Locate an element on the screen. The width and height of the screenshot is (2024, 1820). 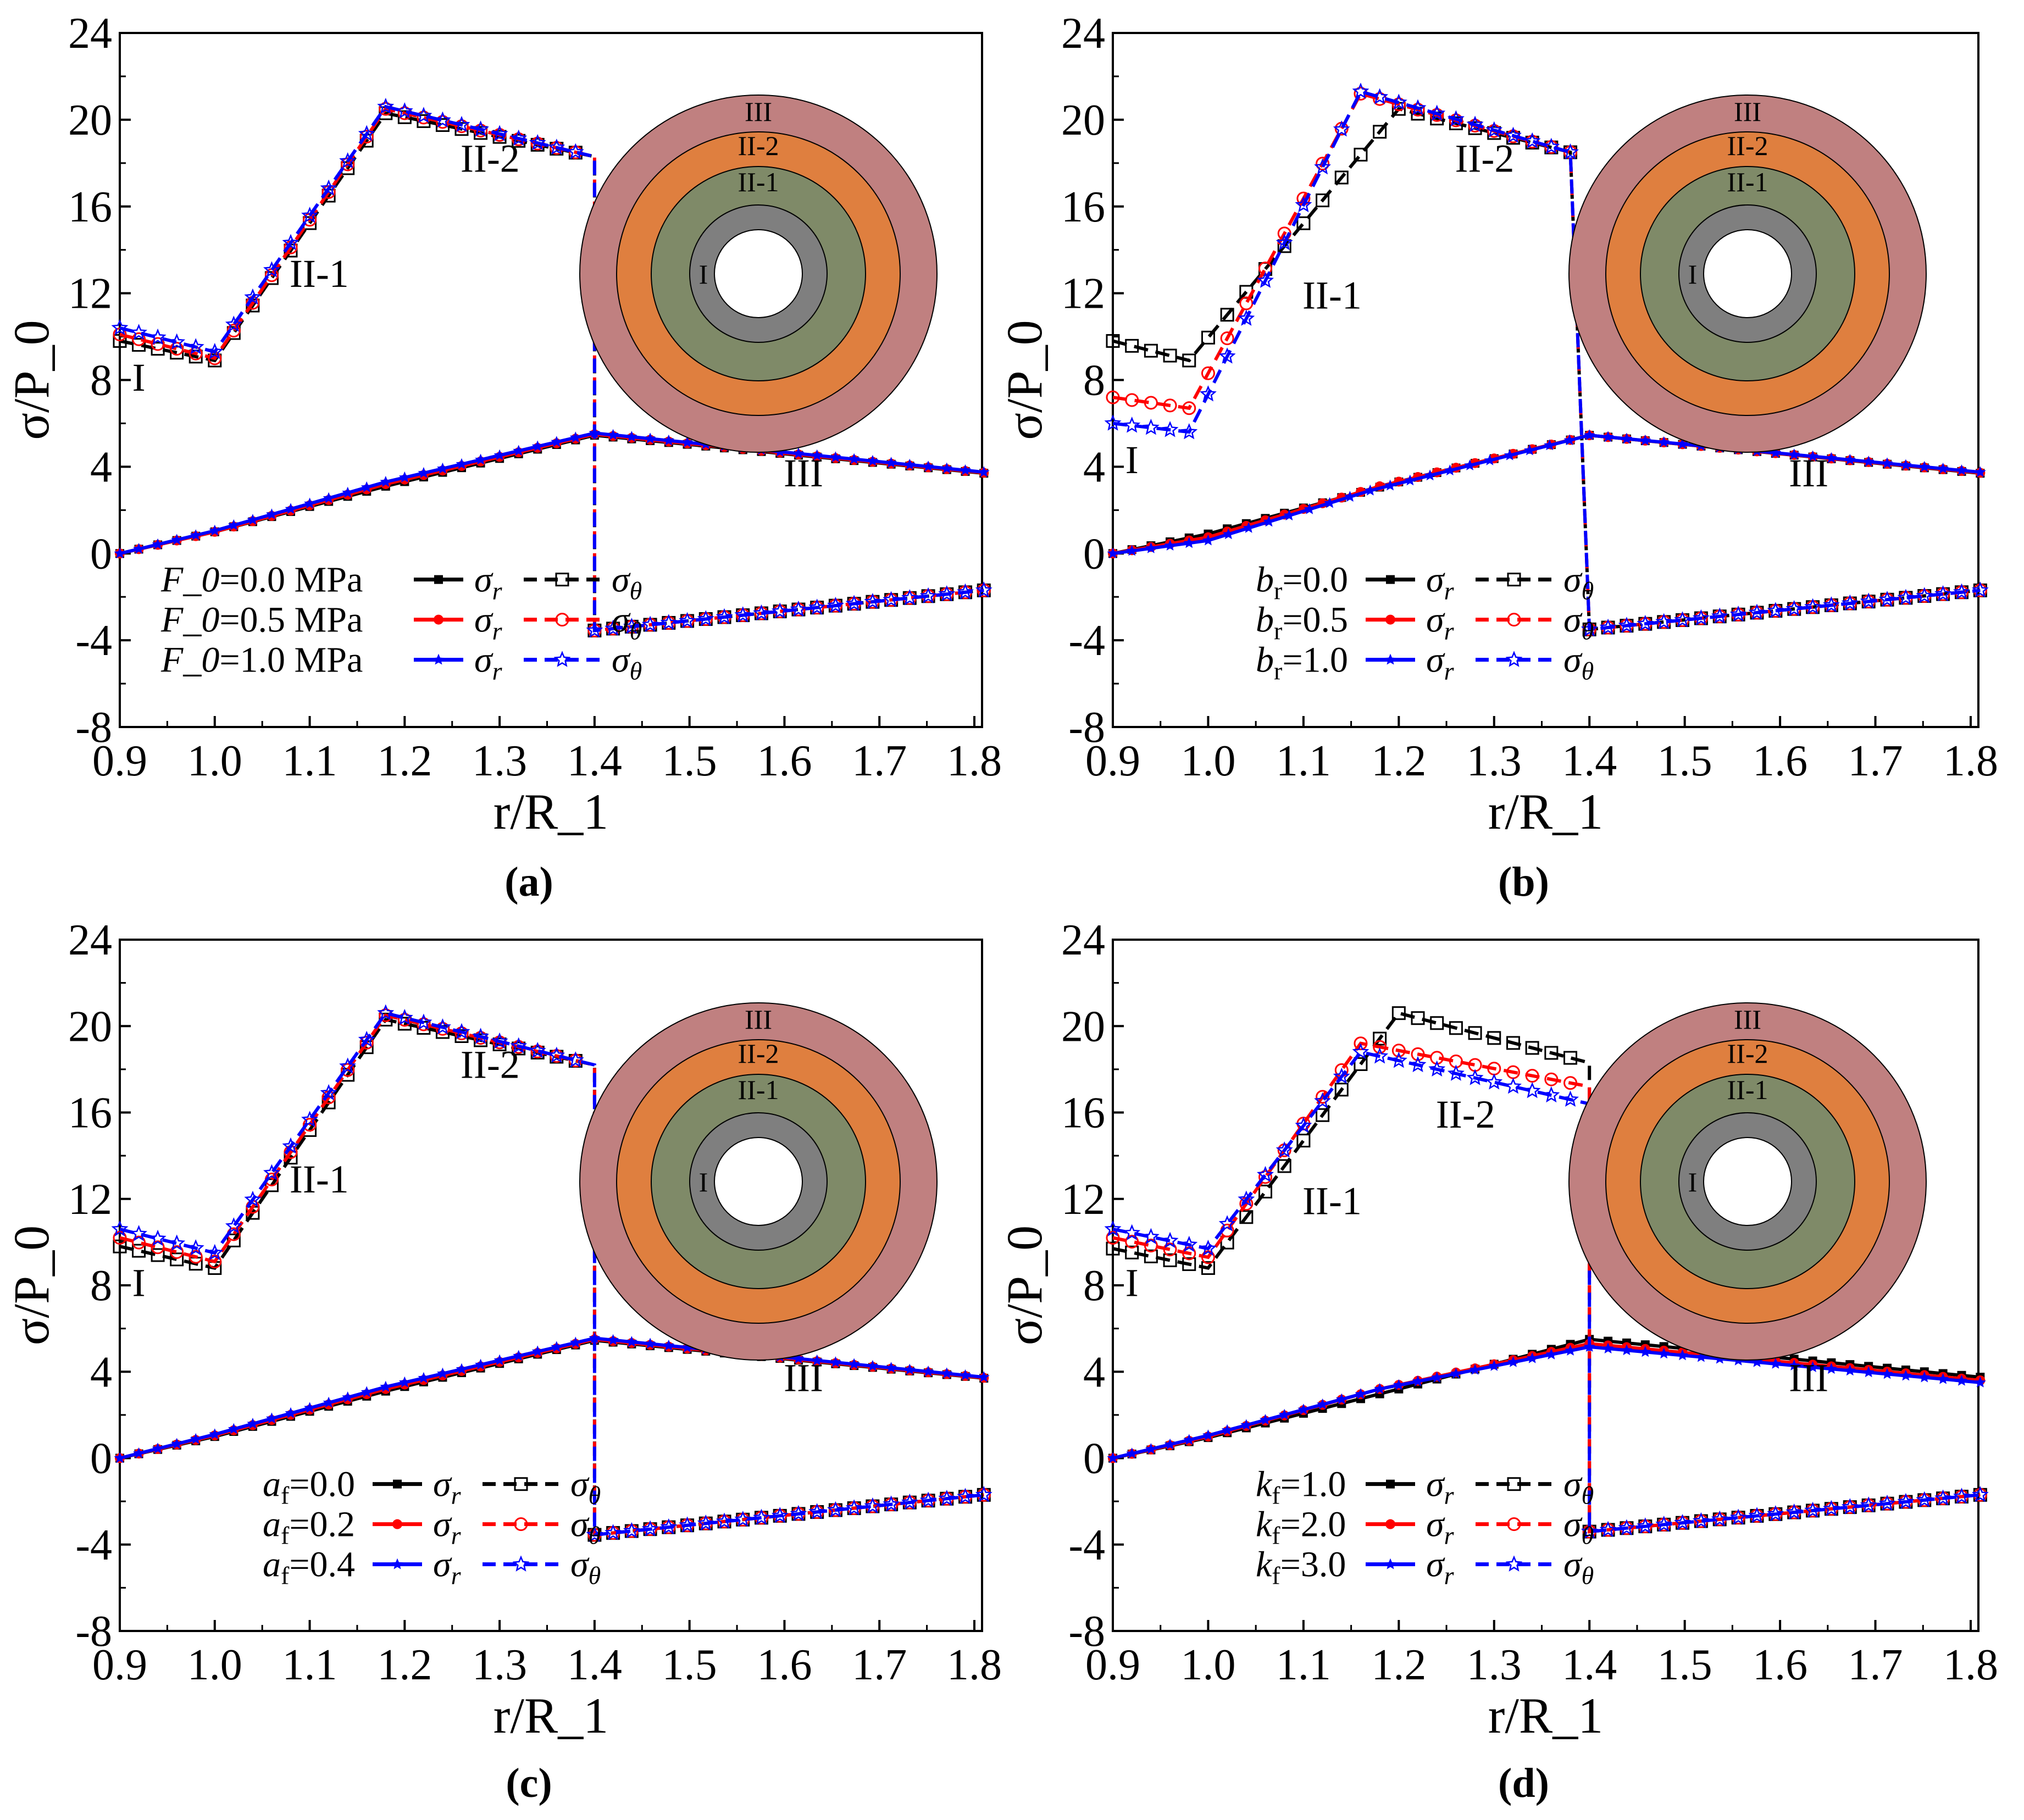
legend-value: =0.5 is located at coordinates (1315, 620).